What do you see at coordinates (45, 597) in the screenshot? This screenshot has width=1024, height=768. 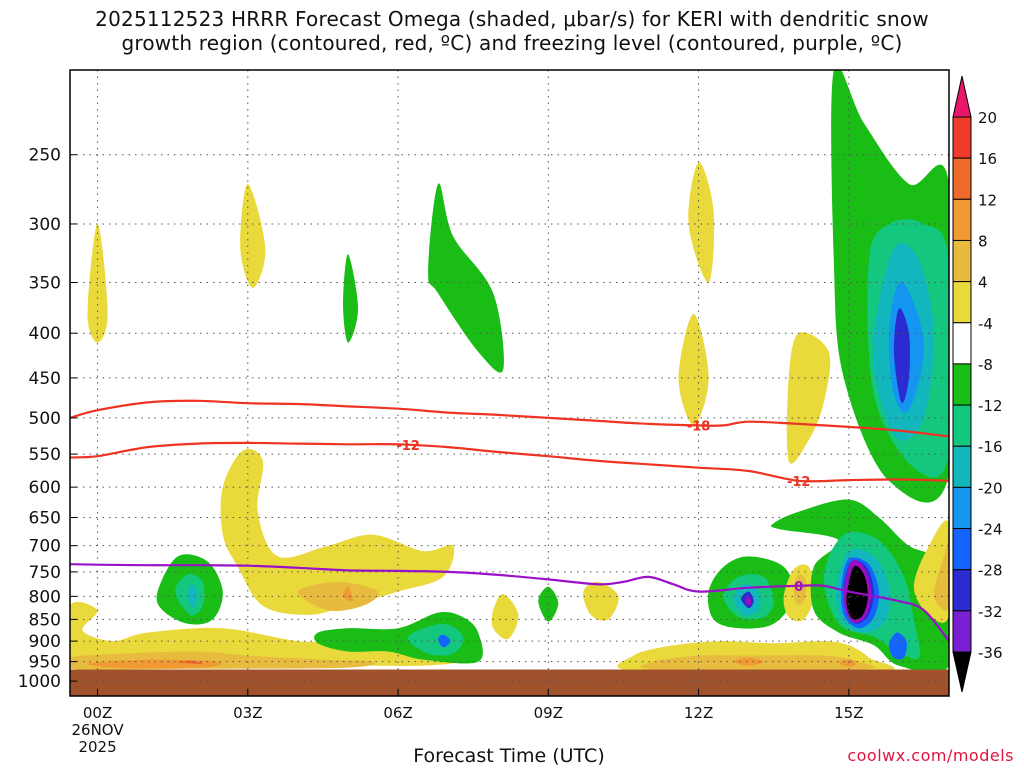 I see `y-tick-label-800: 800` at bounding box center [45, 597].